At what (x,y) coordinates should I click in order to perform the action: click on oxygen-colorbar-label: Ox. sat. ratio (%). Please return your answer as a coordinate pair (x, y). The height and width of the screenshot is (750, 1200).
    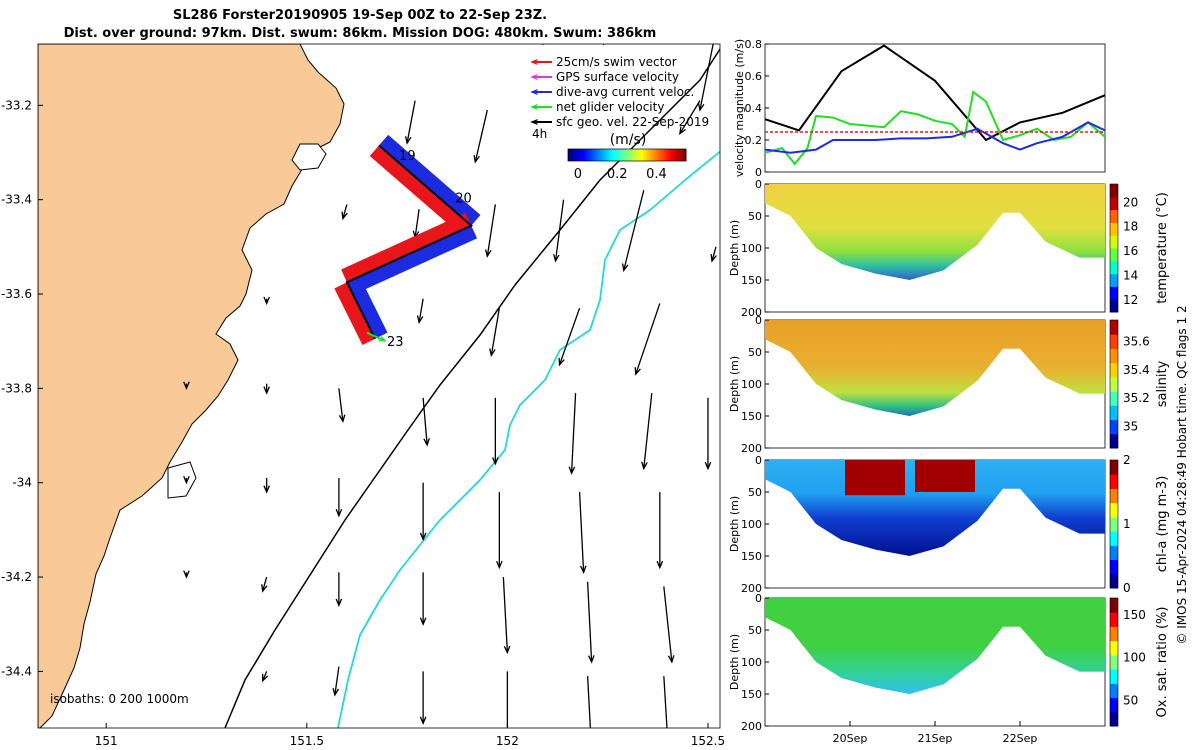
    Looking at the image, I should click on (1162, 662).